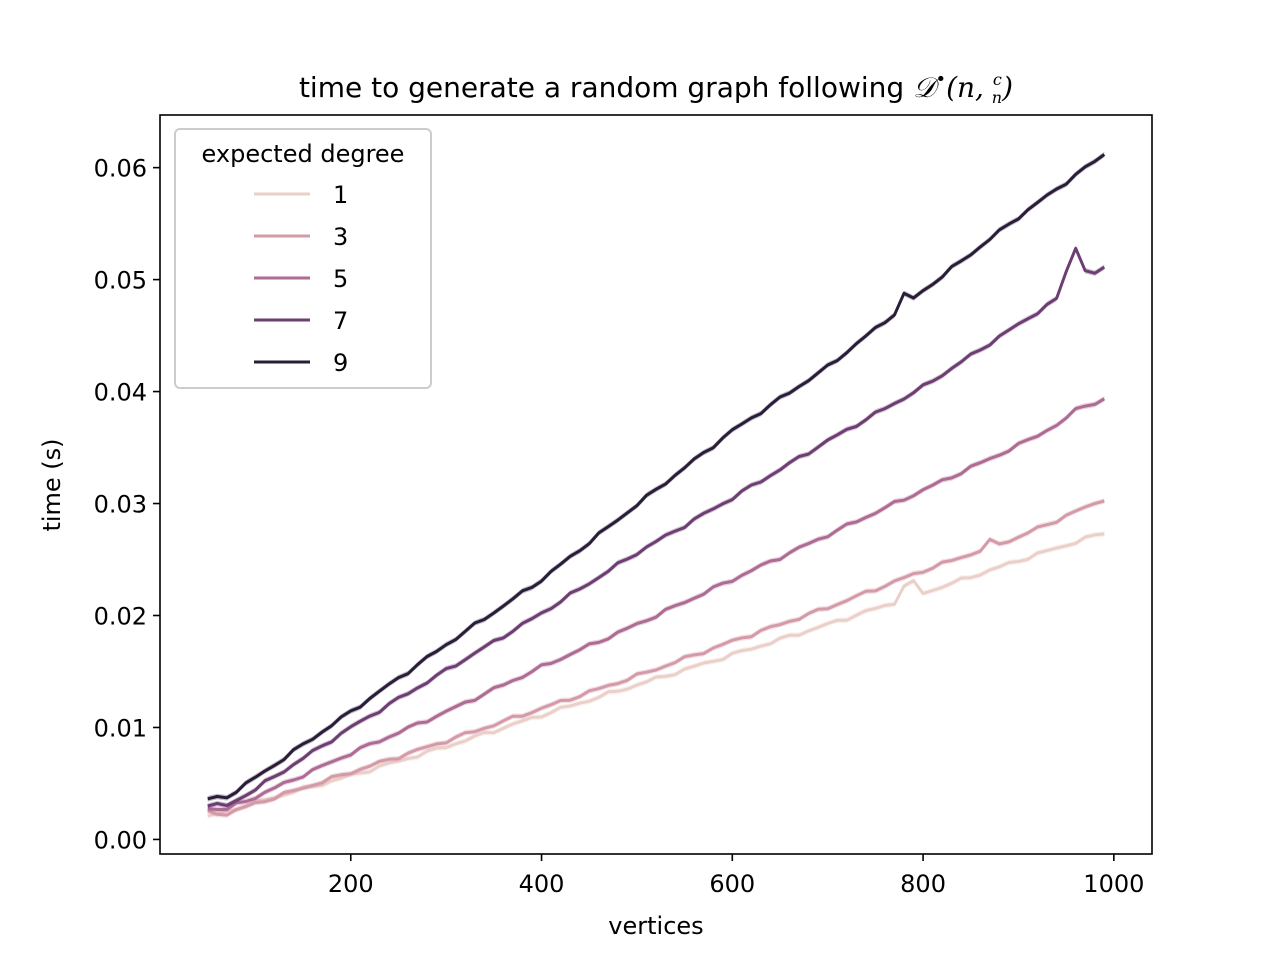  Describe the element at coordinates (52, 484) in the screenshot. I see `y-axis-label: time (s)` at that location.